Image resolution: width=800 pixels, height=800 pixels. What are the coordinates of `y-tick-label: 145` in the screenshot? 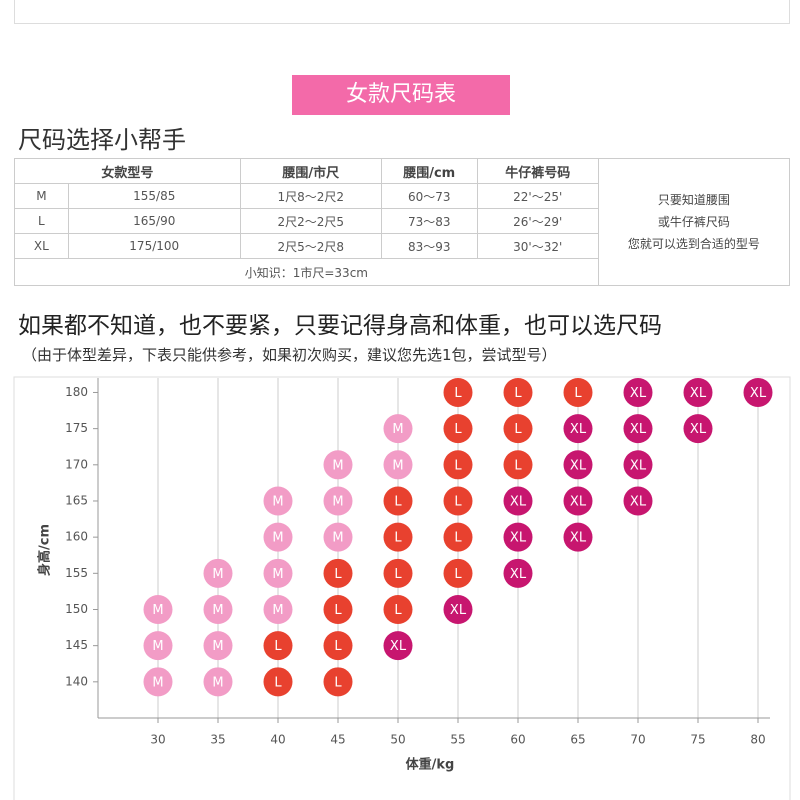 It's located at (76, 645).